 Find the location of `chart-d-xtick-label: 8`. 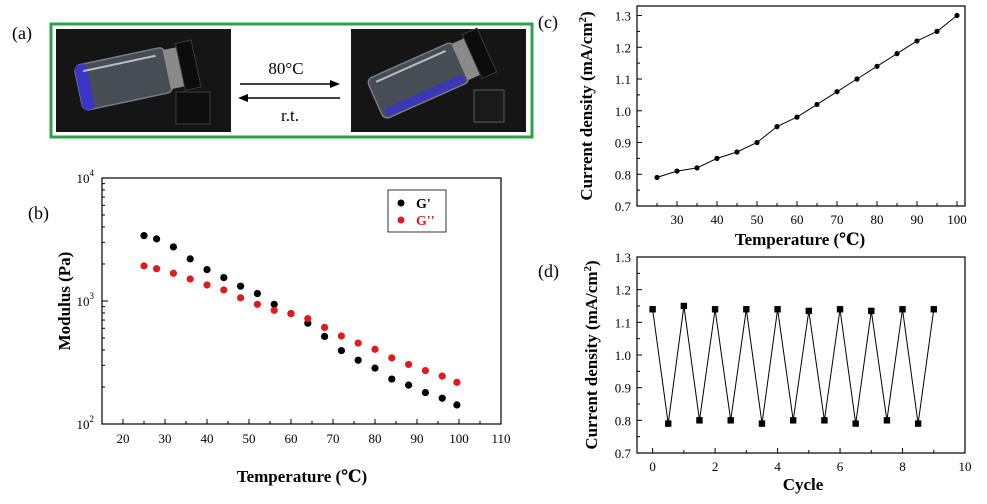

chart-d-xtick-label: 8 is located at coordinates (902, 466).